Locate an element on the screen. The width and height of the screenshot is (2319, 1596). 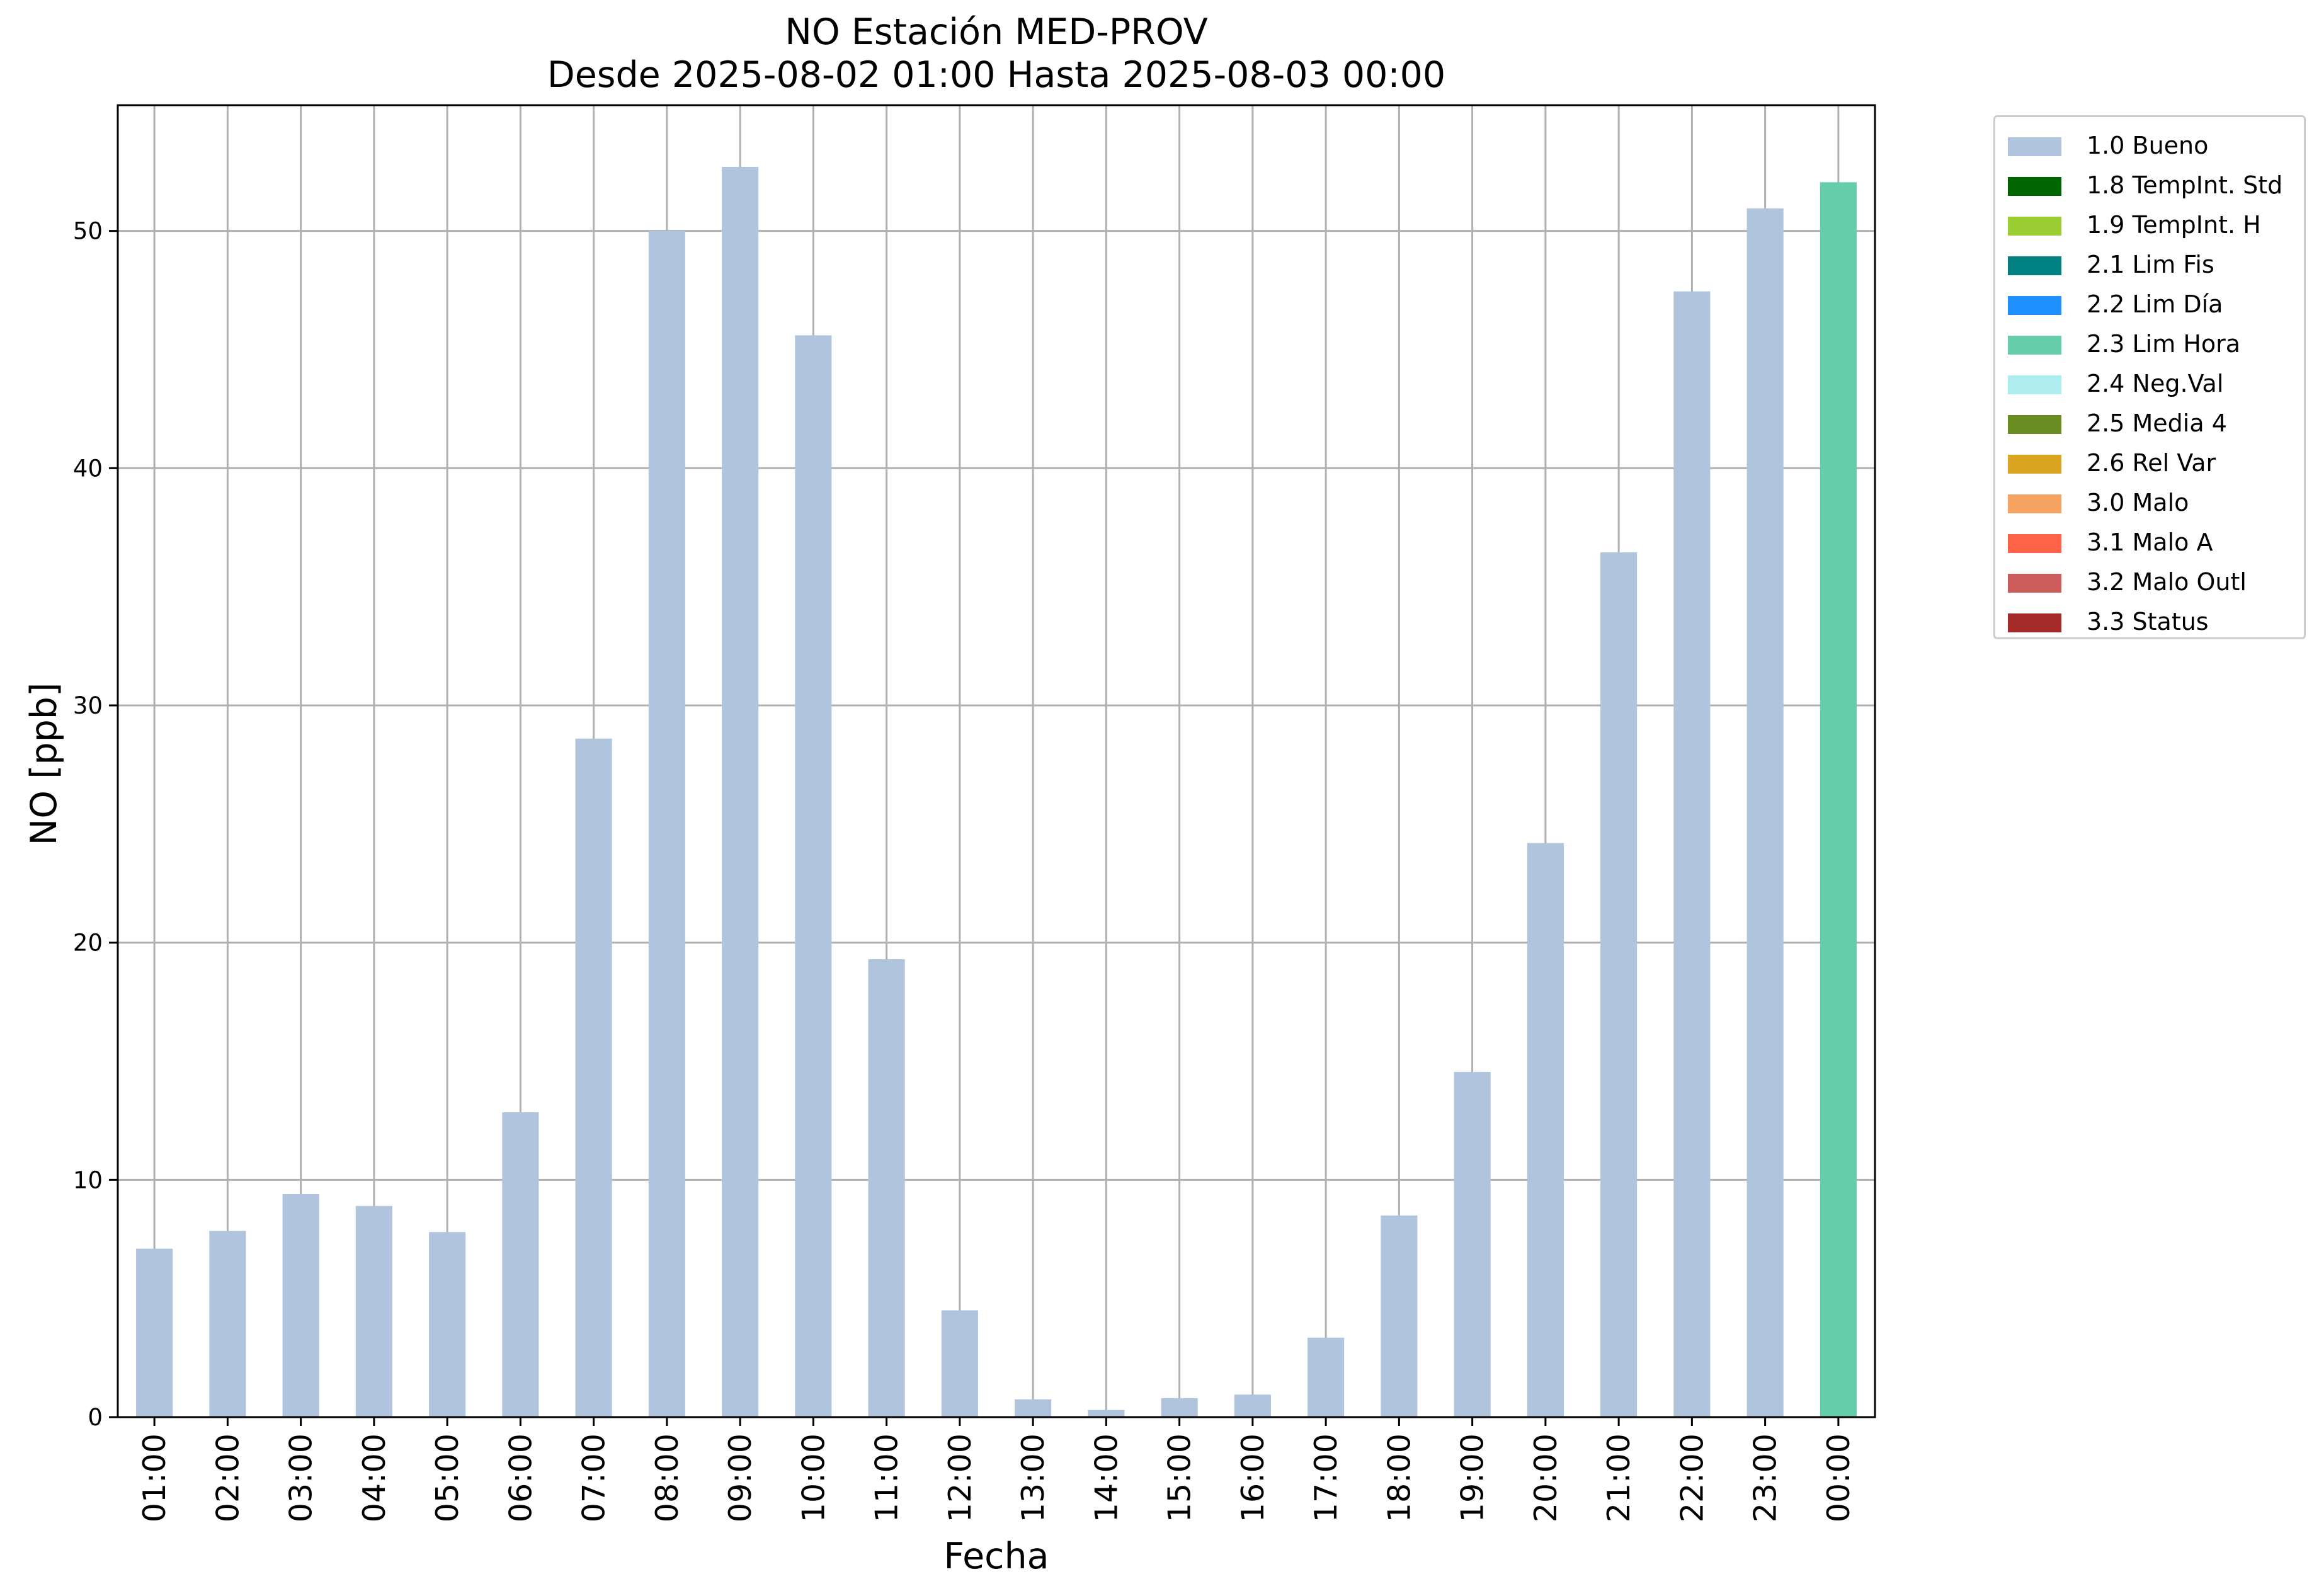
legend-label: 2.1 Lim Fis is located at coordinates (2150, 264).